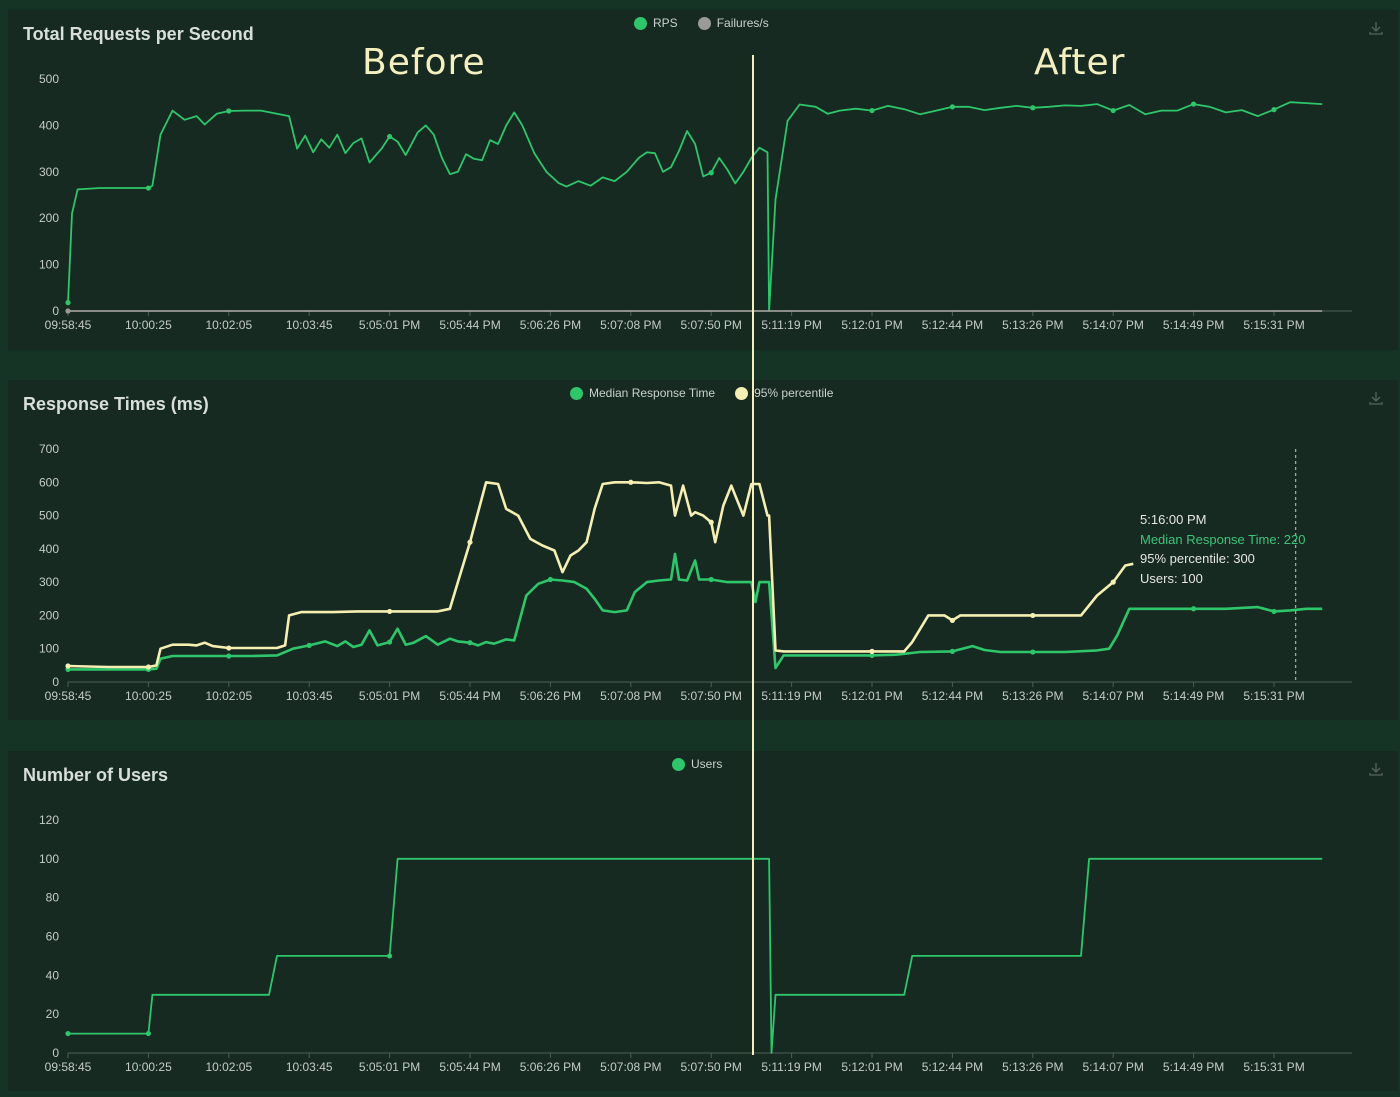  What do you see at coordinates (49, 449) in the screenshot?
I see `y-tick-label: 700` at bounding box center [49, 449].